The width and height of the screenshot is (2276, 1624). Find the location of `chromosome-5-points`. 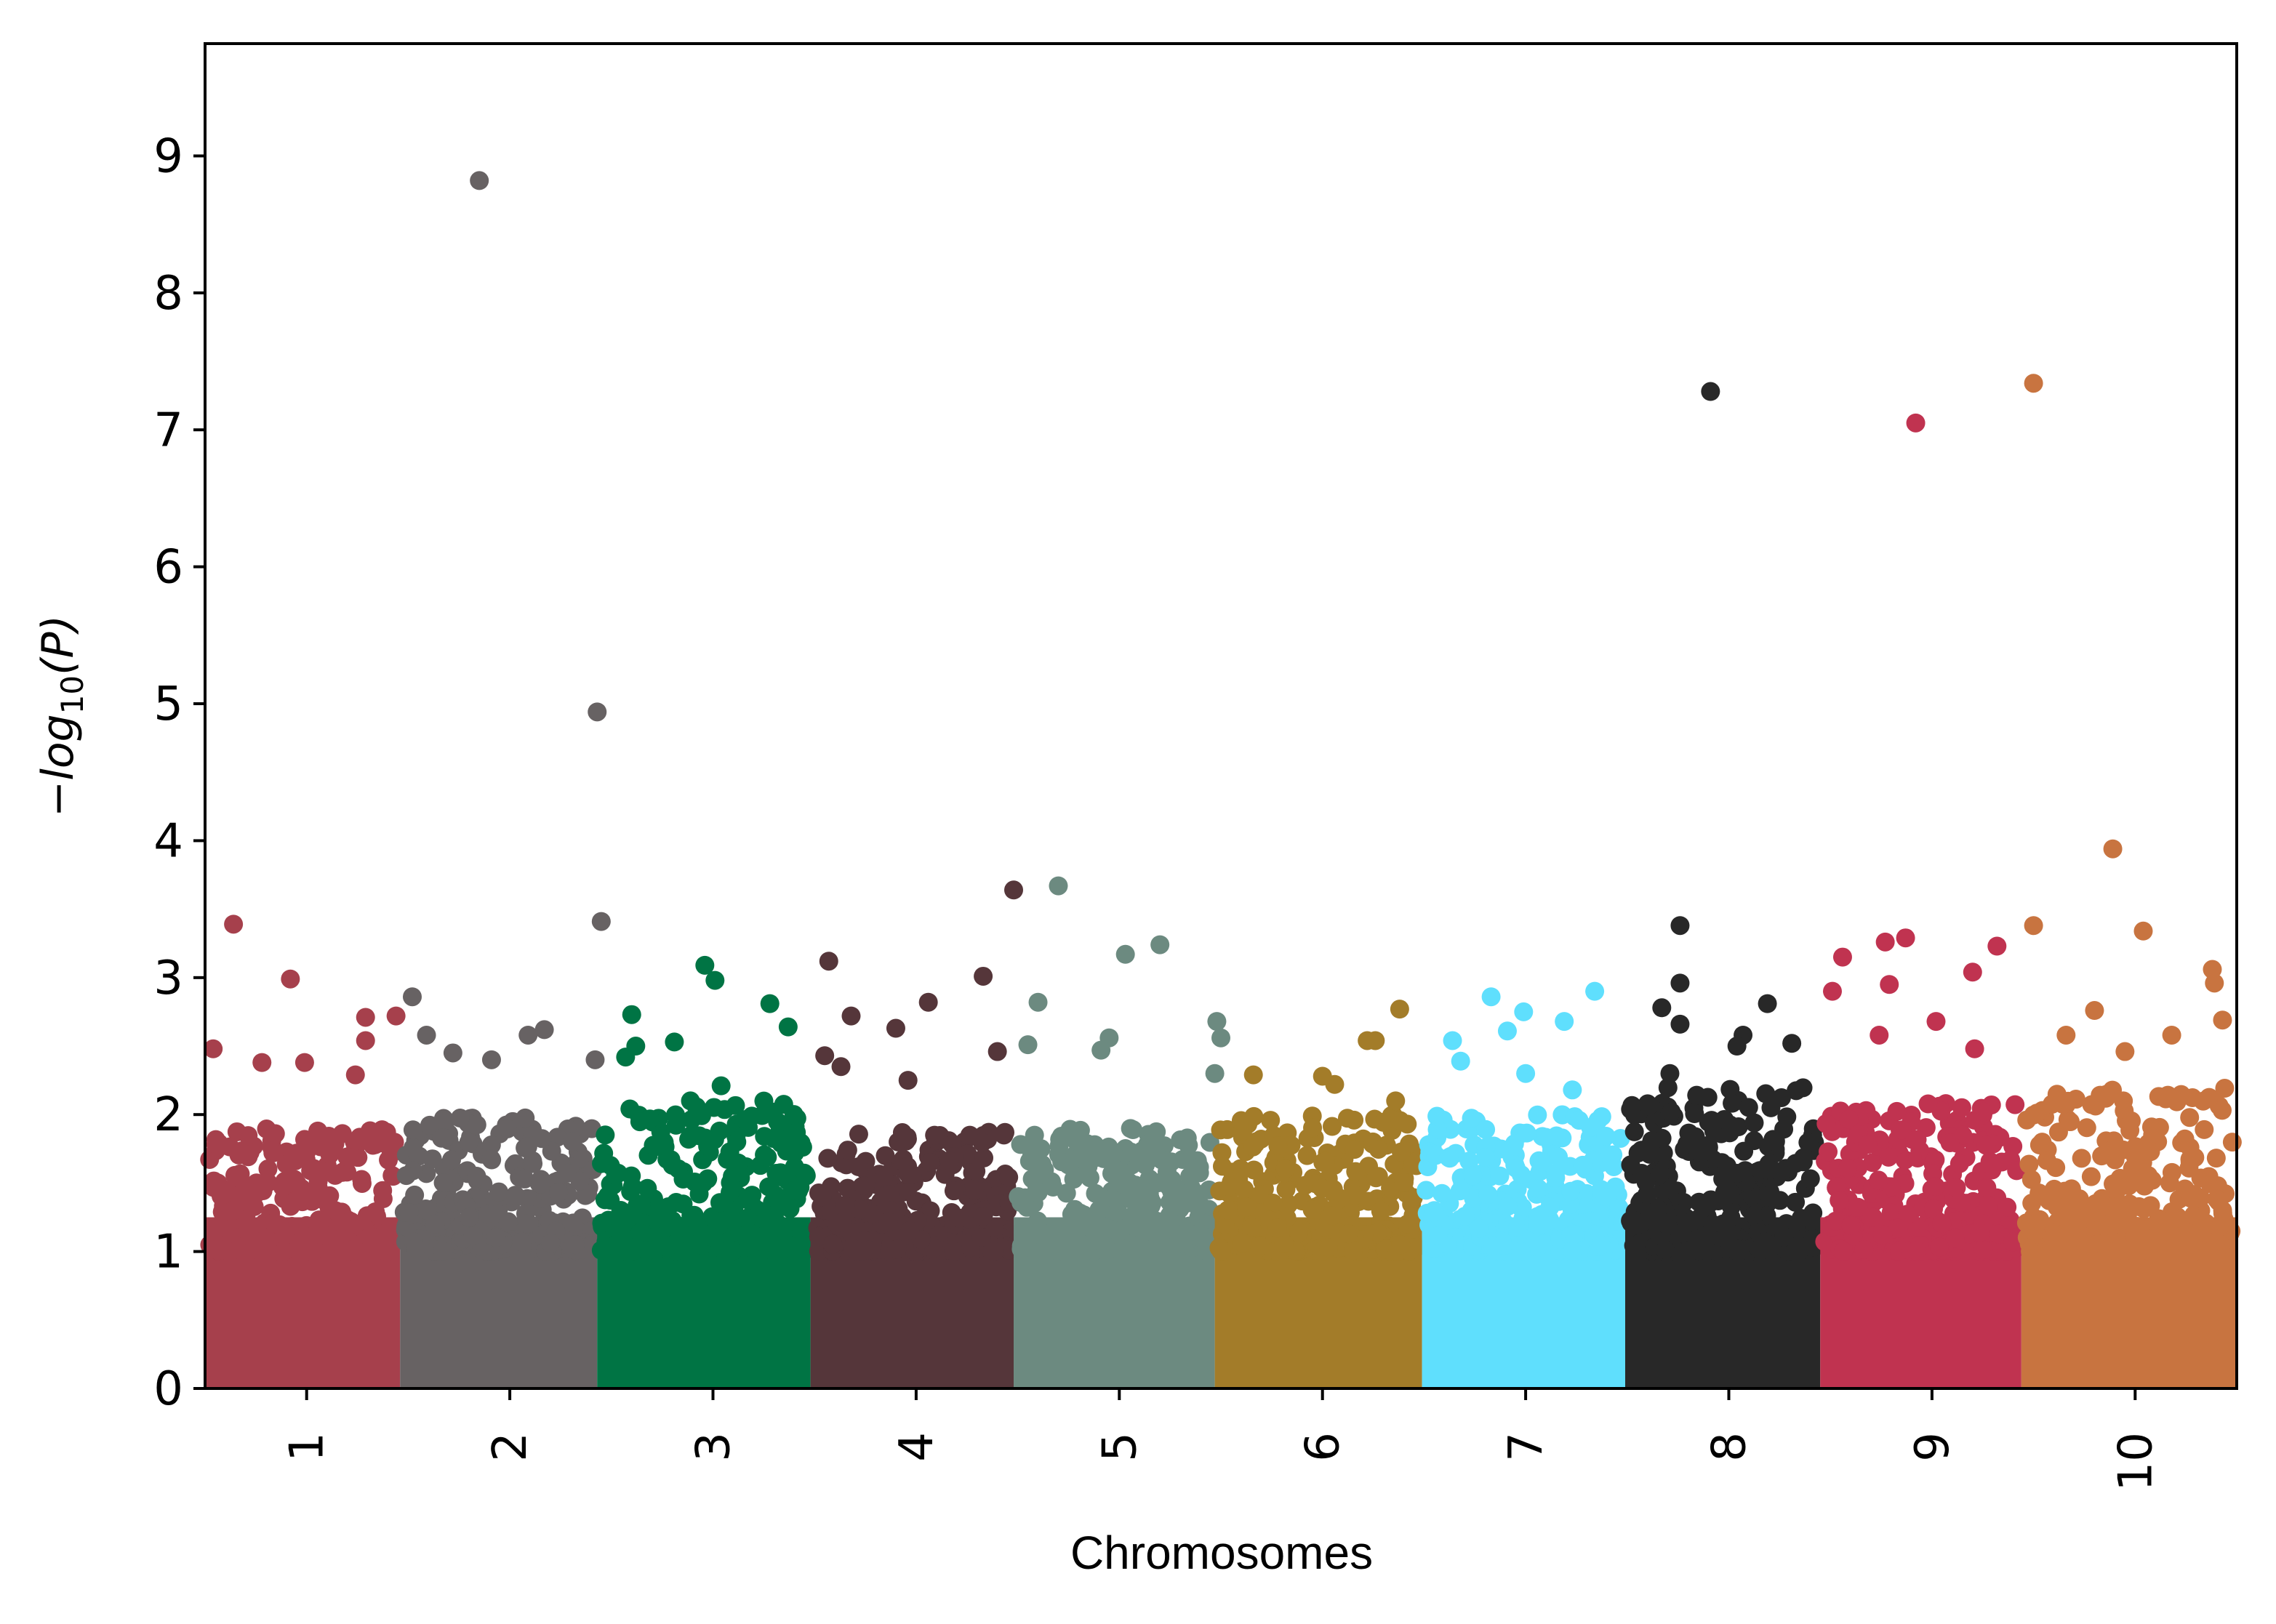

chromosome-5-points is located at coordinates (1114, 1253).